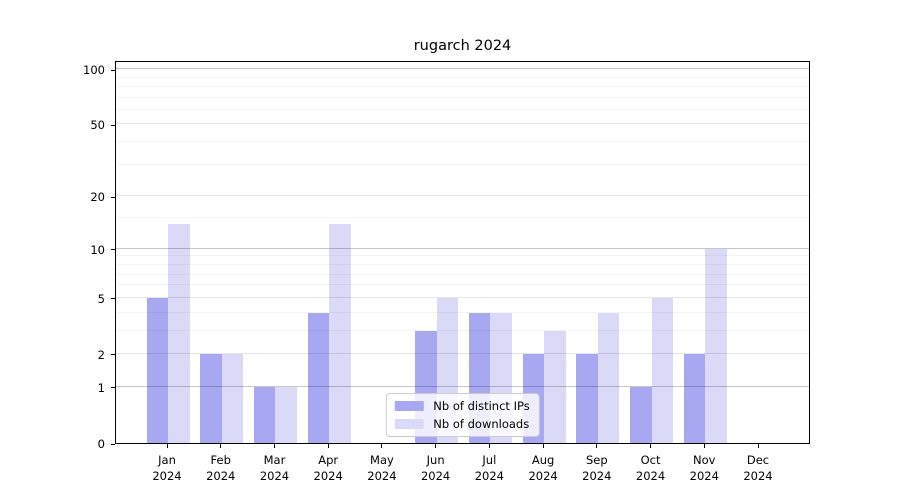  I want to click on bar-distinct-ips-jan, so click(157, 370).